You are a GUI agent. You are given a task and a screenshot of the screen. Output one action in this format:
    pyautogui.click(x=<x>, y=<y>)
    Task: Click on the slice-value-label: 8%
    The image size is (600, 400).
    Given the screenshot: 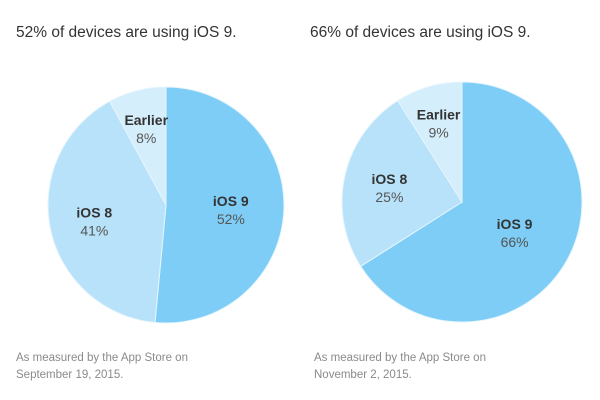 What is the action you would take?
    pyautogui.click(x=146, y=138)
    